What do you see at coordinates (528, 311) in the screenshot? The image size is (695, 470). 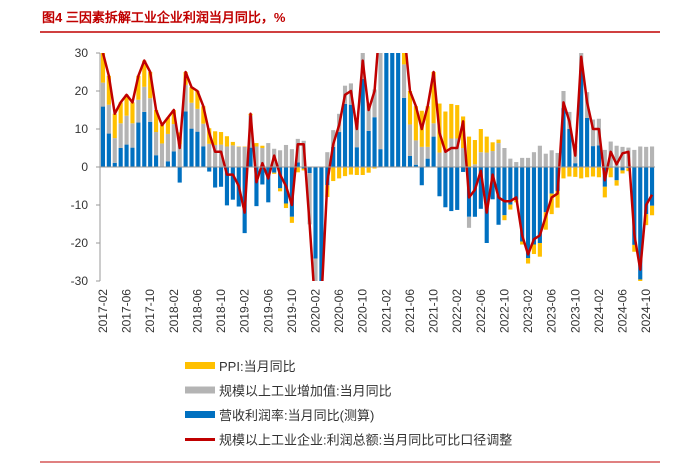 I see `x-tick-label: 2023-02` at bounding box center [528, 311].